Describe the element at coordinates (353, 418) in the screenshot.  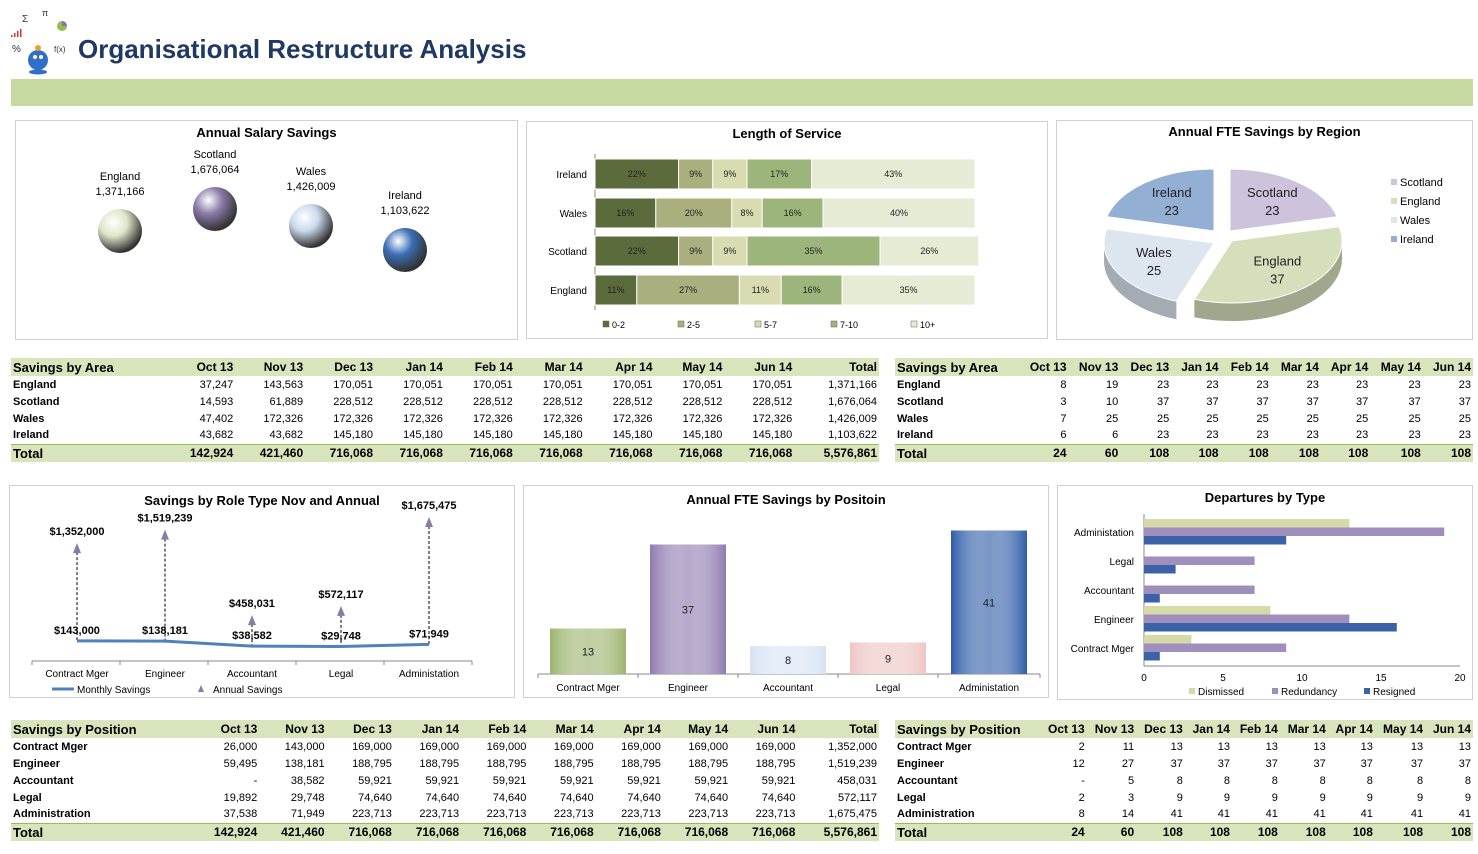
I see `table-cell: 172,326` at that location.